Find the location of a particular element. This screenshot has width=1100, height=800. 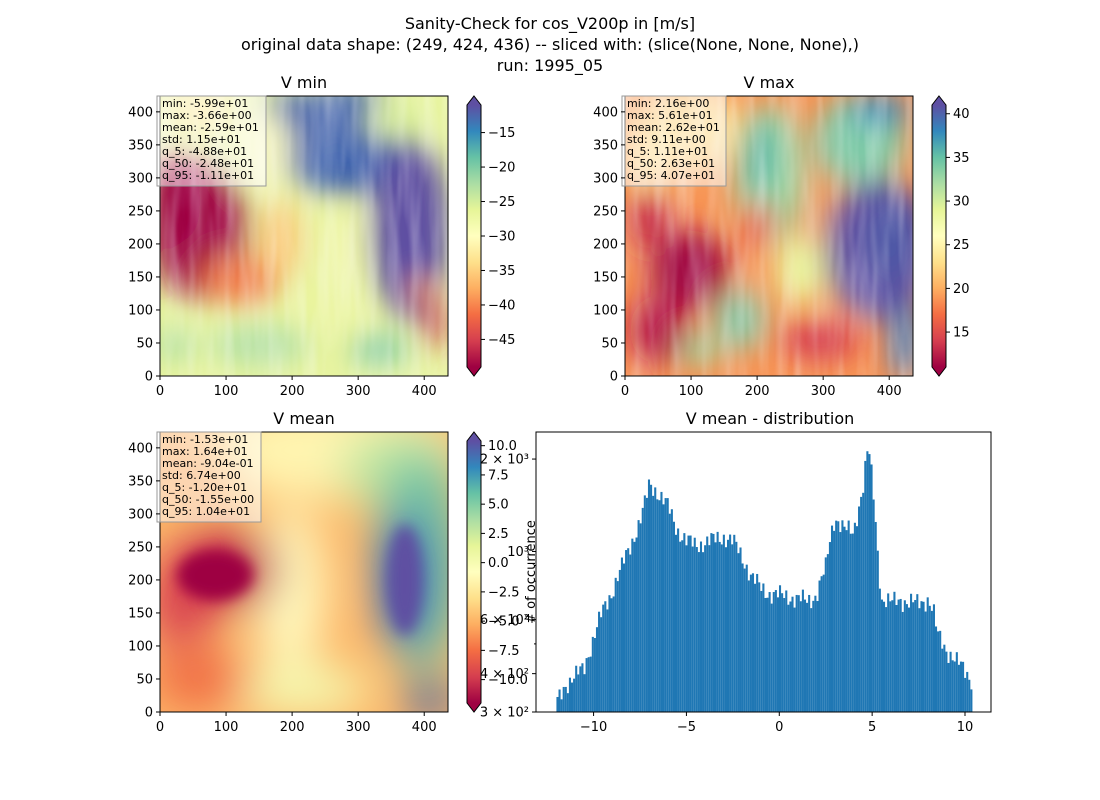

vmax-colorbar is located at coordinates (939, 236).